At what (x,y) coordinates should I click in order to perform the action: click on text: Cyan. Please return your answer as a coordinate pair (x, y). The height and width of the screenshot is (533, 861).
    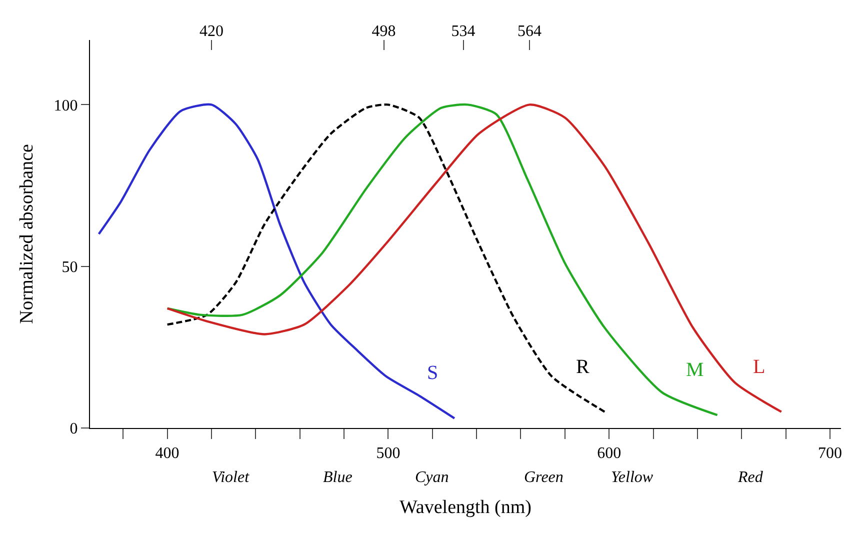
    Looking at the image, I should click on (432, 477).